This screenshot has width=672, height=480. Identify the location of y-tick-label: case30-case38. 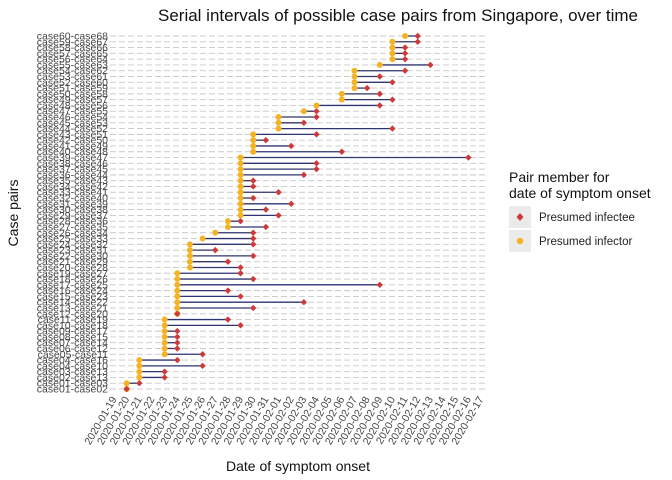
(72, 210).